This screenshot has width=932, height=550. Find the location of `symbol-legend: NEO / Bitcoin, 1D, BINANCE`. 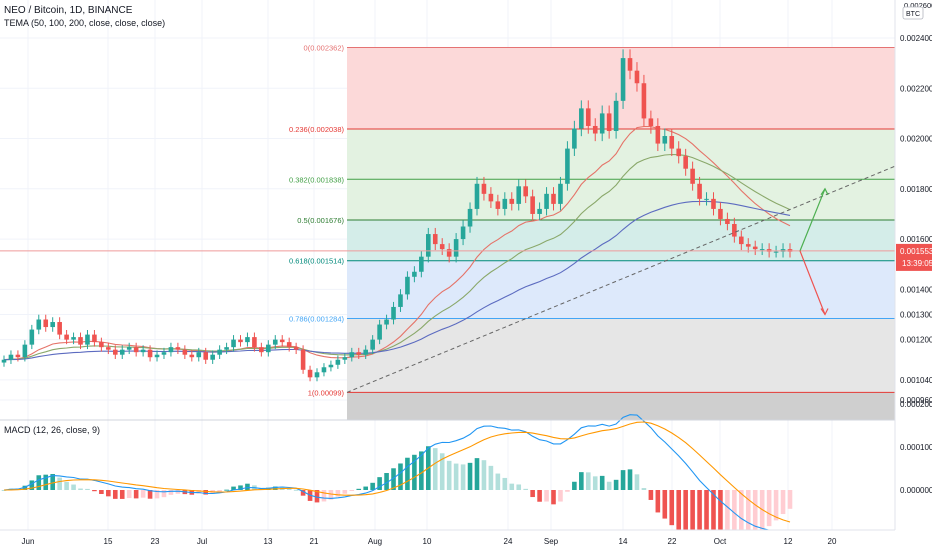

symbol-legend: NEO / Bitcoin, 1D, BINANCE is located at coordinates (68, 10).